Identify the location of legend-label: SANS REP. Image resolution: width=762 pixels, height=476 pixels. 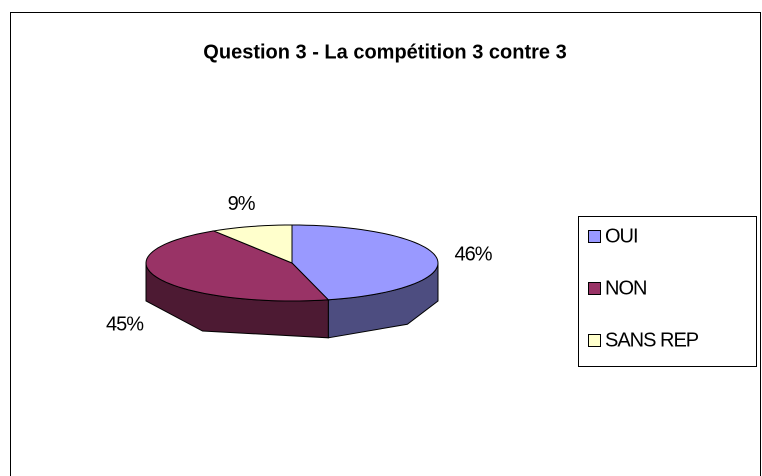
(652, 340).